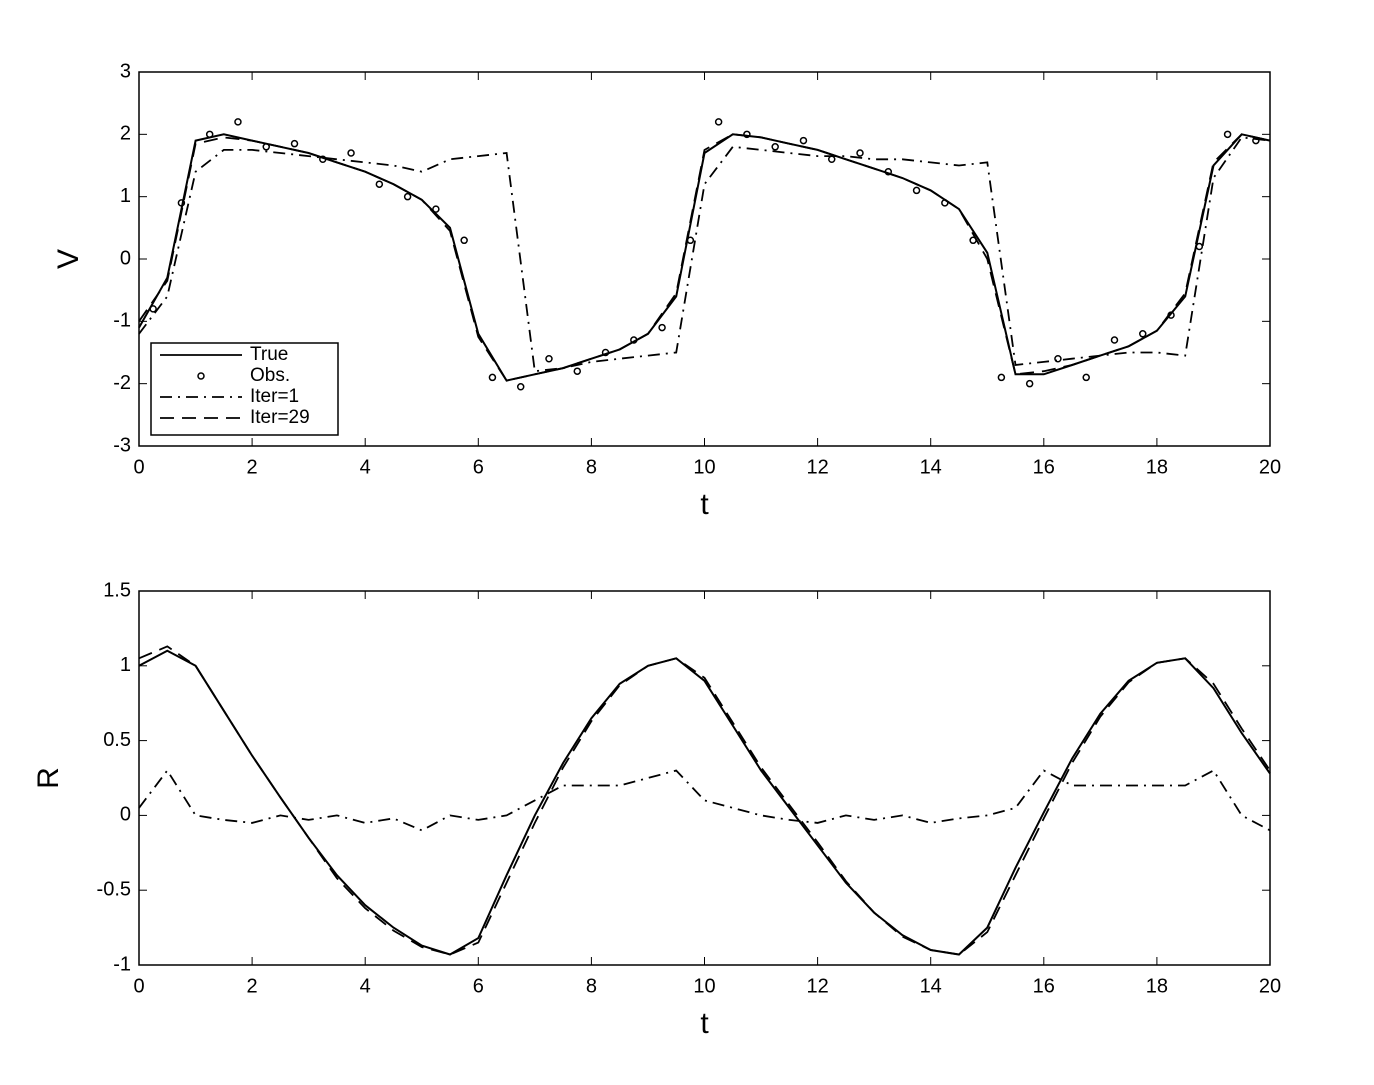 The height and width of the screenshot is (1085, 1374). What do you see at coordinates (114, 889) in the screenshot?
I see `y-tick-label: -0.5` at bounding box center [114, 889].